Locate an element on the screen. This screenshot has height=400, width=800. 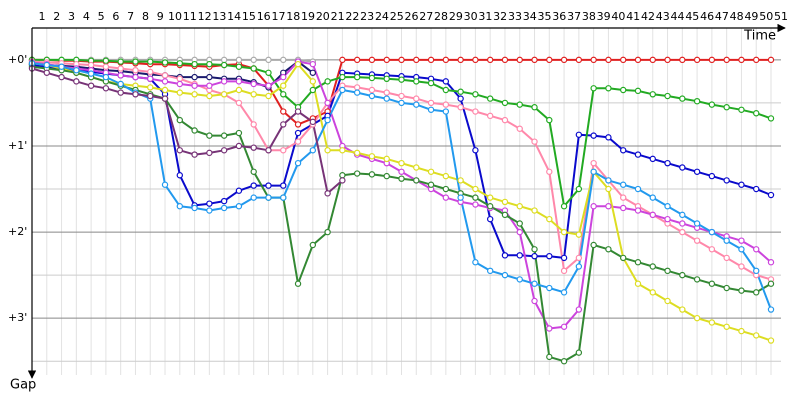
x-tick-label: 6 is located at coordinates (115, 16).